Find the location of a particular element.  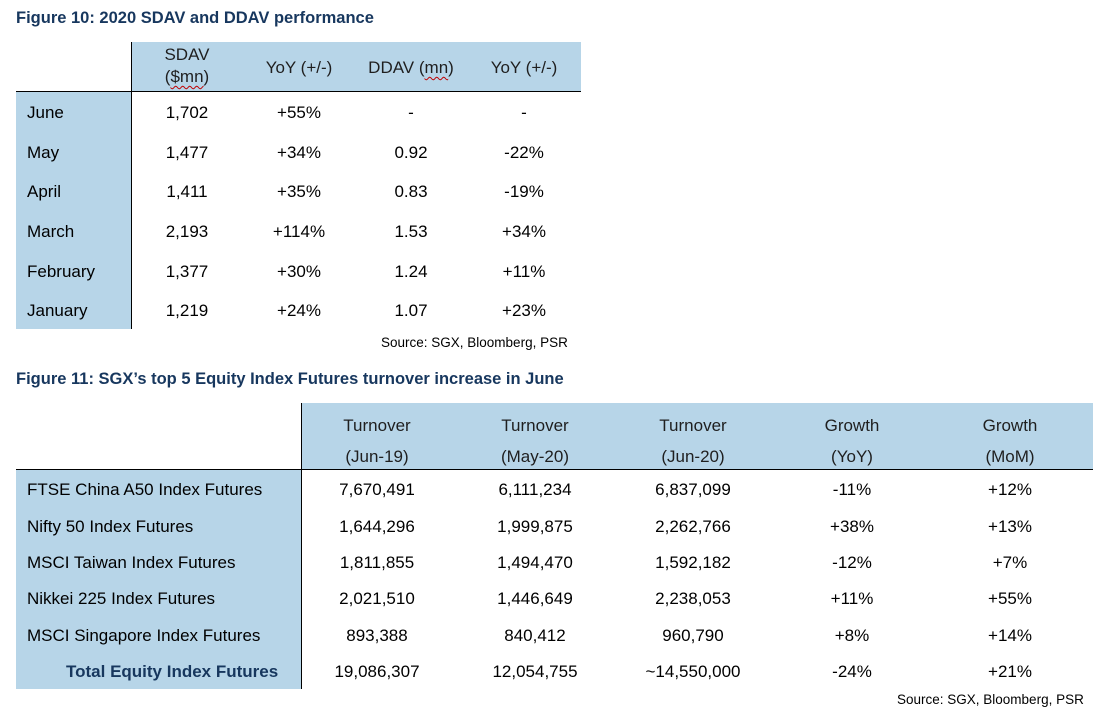

f10-sdav: 1,377 is located at coordinates (187, 271).